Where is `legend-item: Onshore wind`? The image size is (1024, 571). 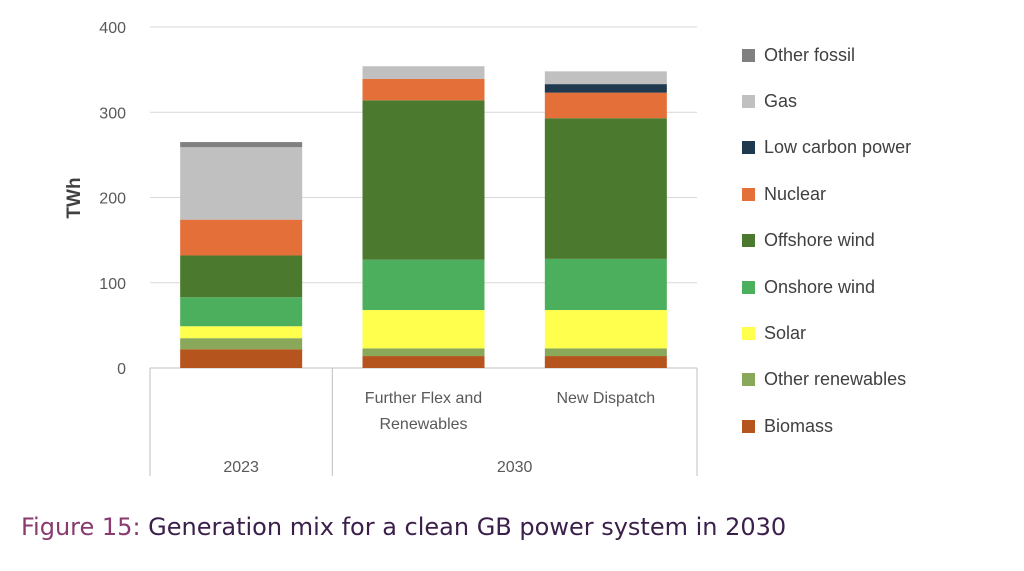 legend-item: Onshore wind is located at coordinates (826, 287).